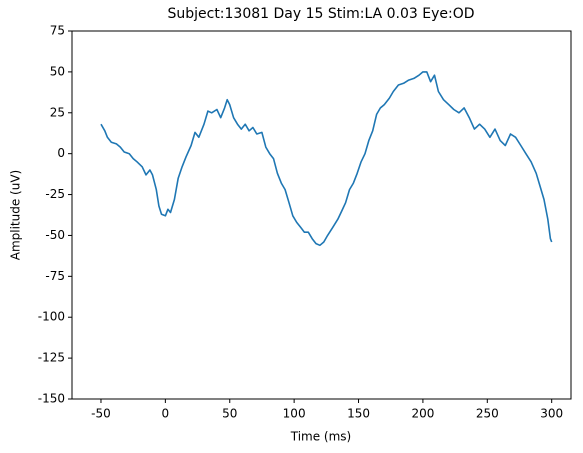 The image size is (583, 453). Describe the element at coordinates (55, 276) in the screenshot. I see `y-tick-label: -75` at that location.